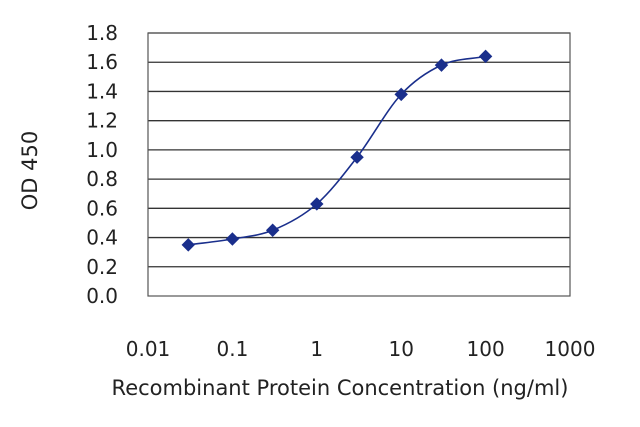 The height and width of the screenshot is (427, 640). I want to click on y-tick-label: 1.8, so click(102, 33).